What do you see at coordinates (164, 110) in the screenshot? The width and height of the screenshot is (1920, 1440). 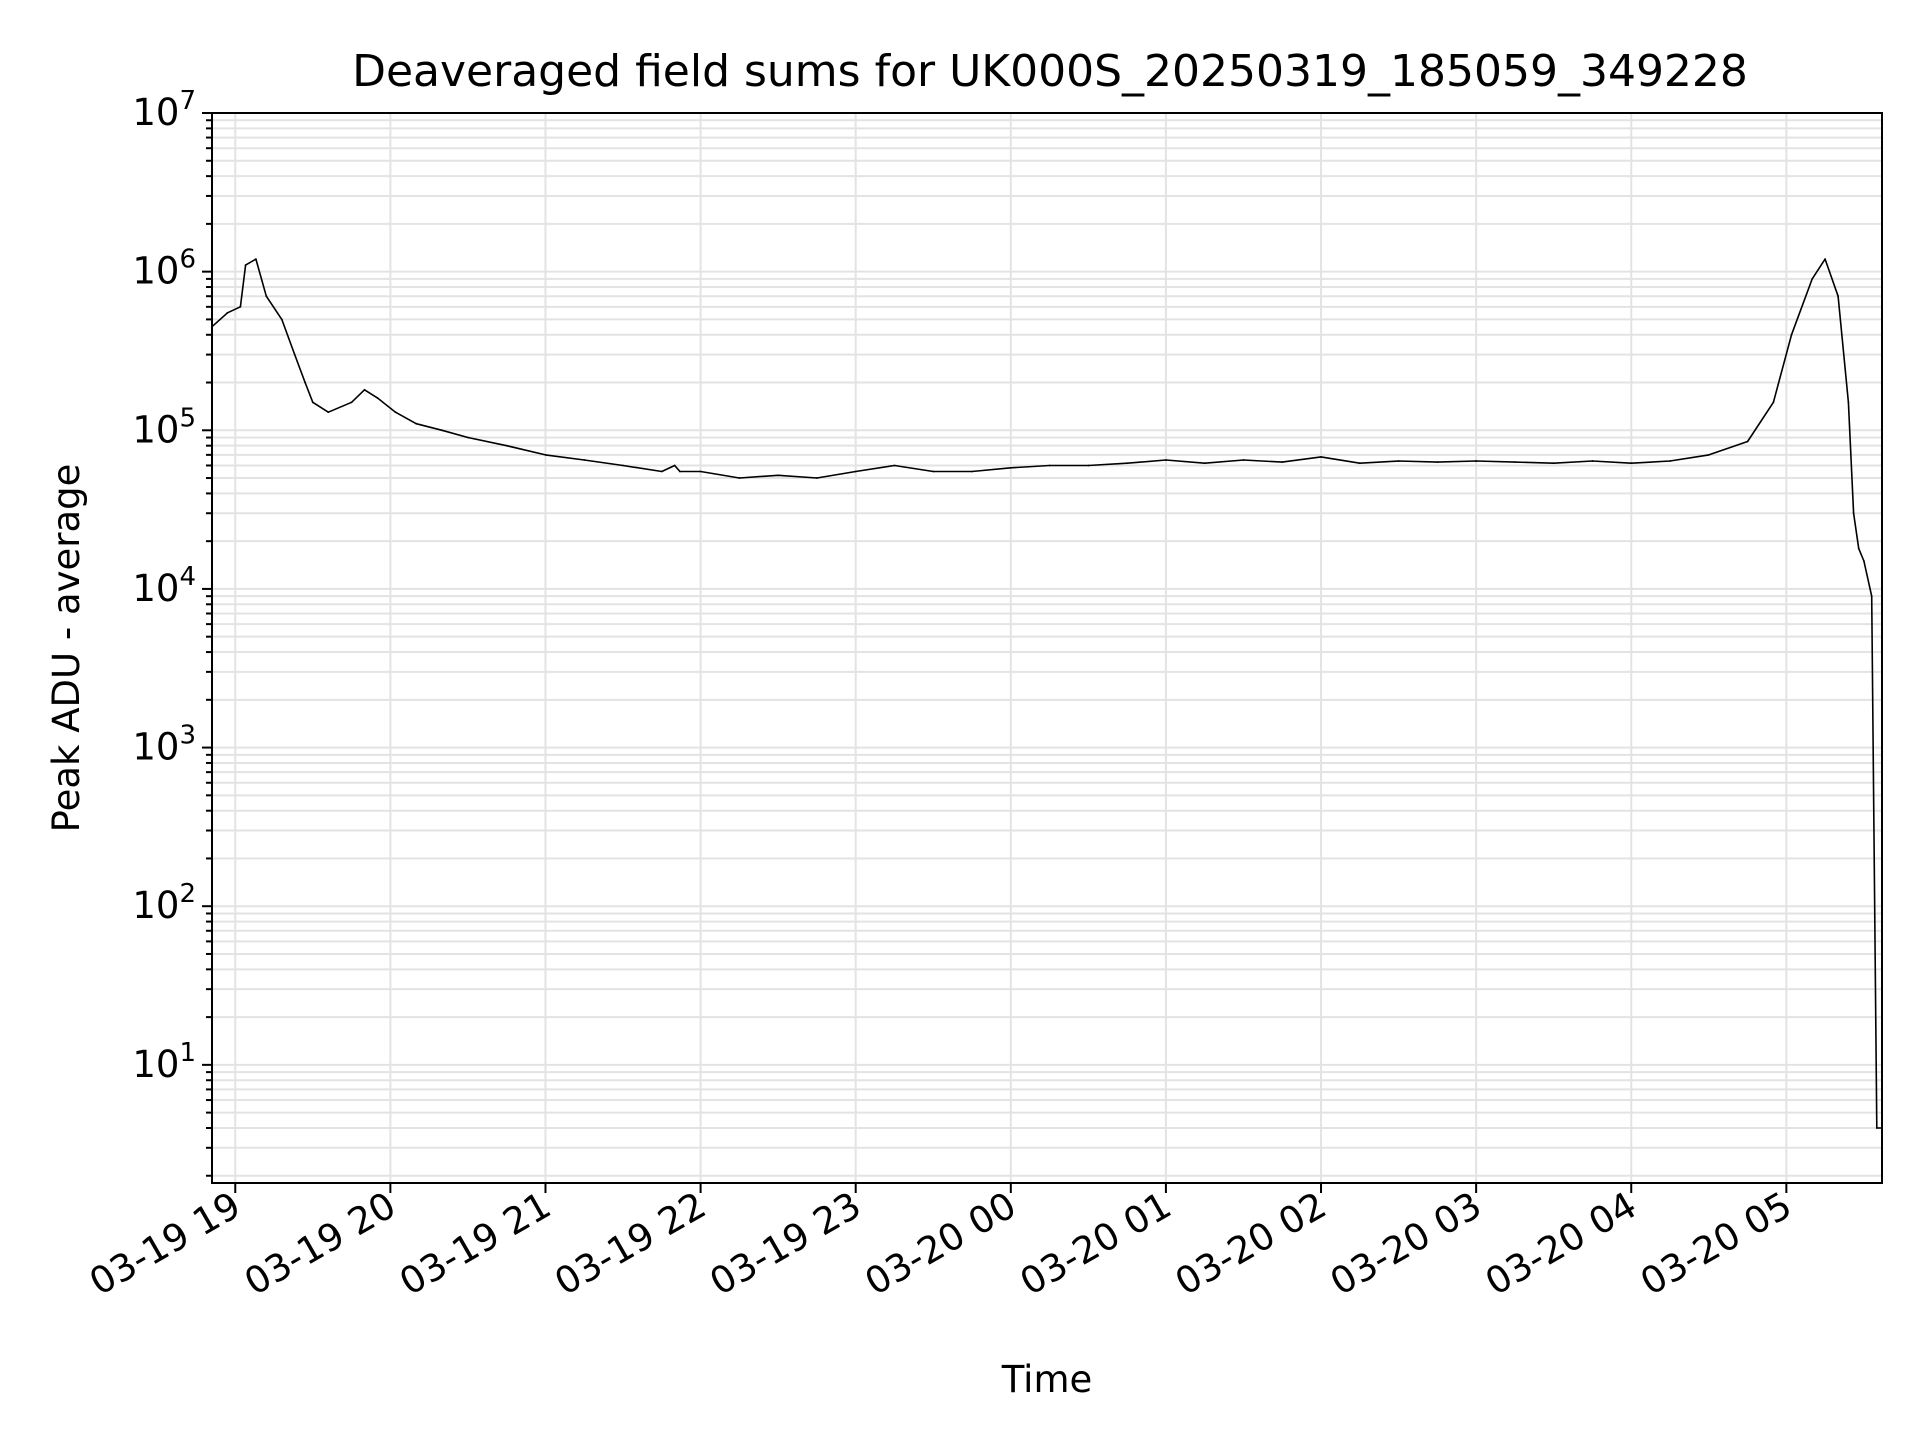 I see `y-tick-label: 107` at bounding box center [164, 110].